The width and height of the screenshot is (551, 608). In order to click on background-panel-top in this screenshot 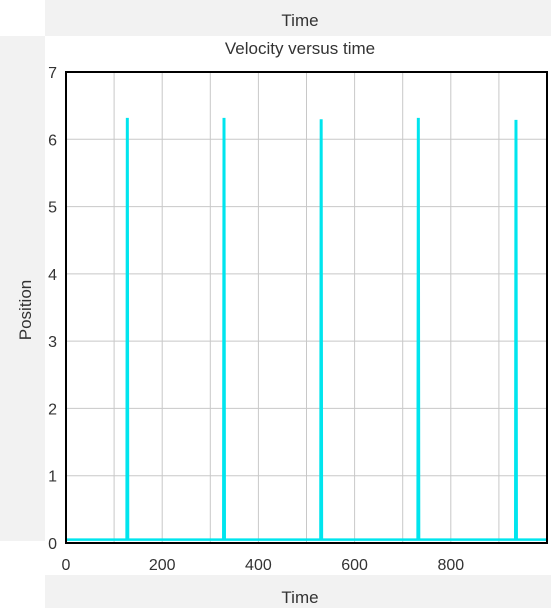, I will do `click(298, 18)`.